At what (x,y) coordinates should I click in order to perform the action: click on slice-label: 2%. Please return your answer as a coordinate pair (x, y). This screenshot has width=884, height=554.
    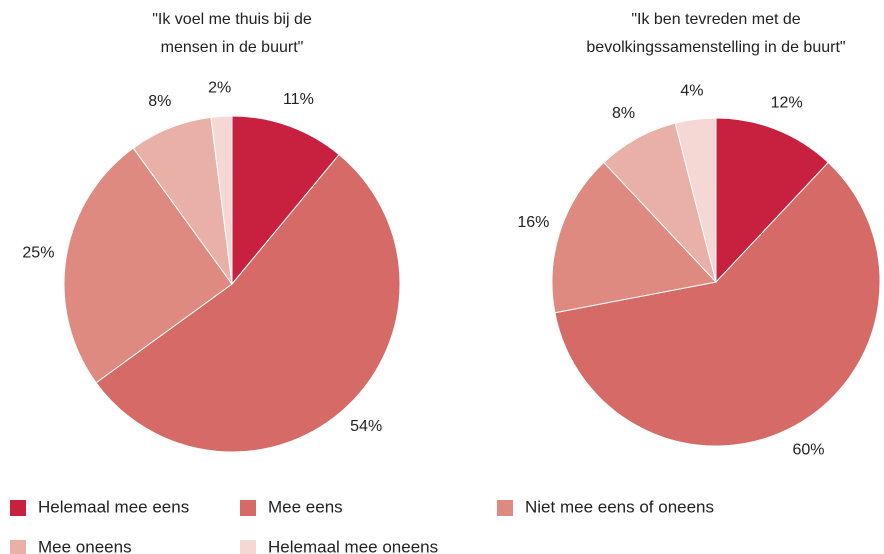
    Looking at the image, I should click on (219, 88).